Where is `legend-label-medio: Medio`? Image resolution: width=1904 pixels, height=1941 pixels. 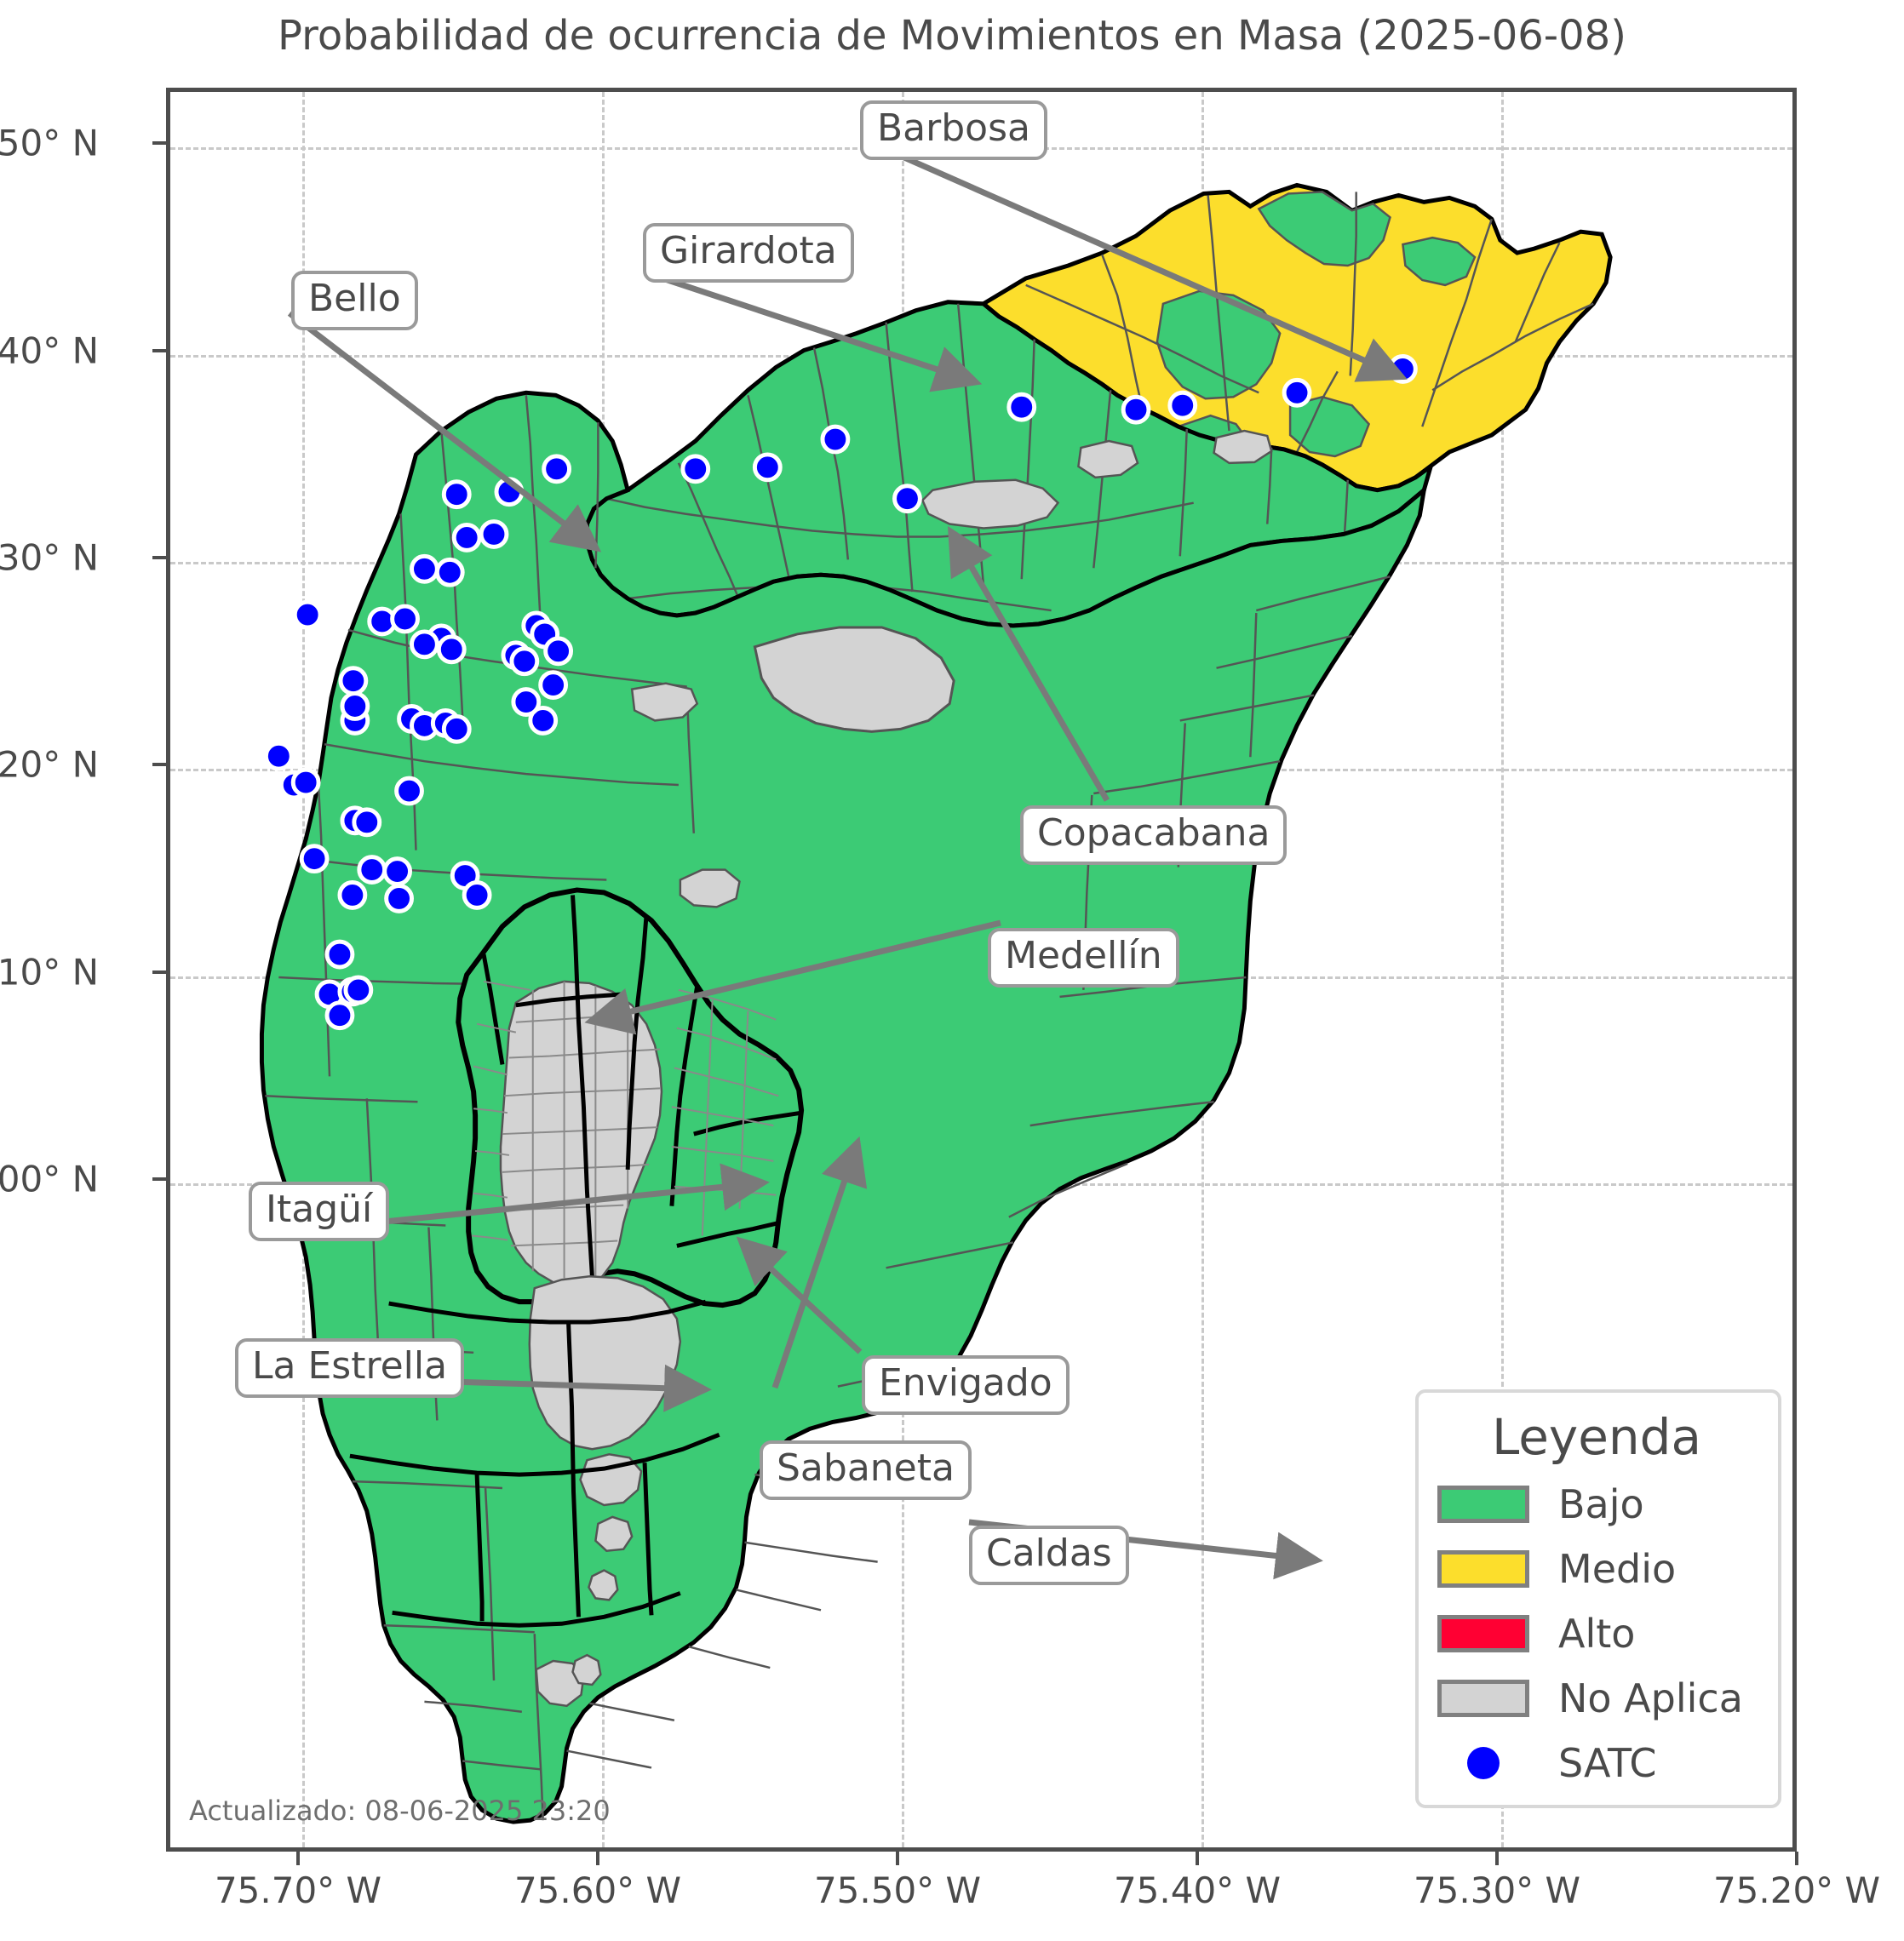 legend-label-medio: Medio is located at coordinates (1617, 1569).